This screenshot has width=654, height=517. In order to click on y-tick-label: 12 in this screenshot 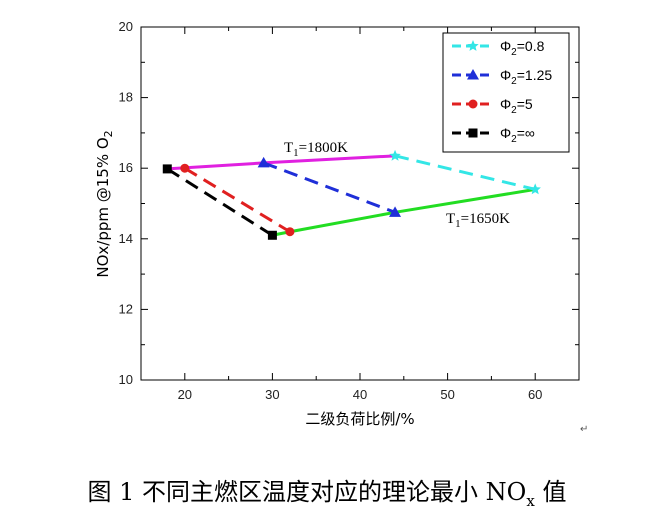, I will do `click(126, 308)`.